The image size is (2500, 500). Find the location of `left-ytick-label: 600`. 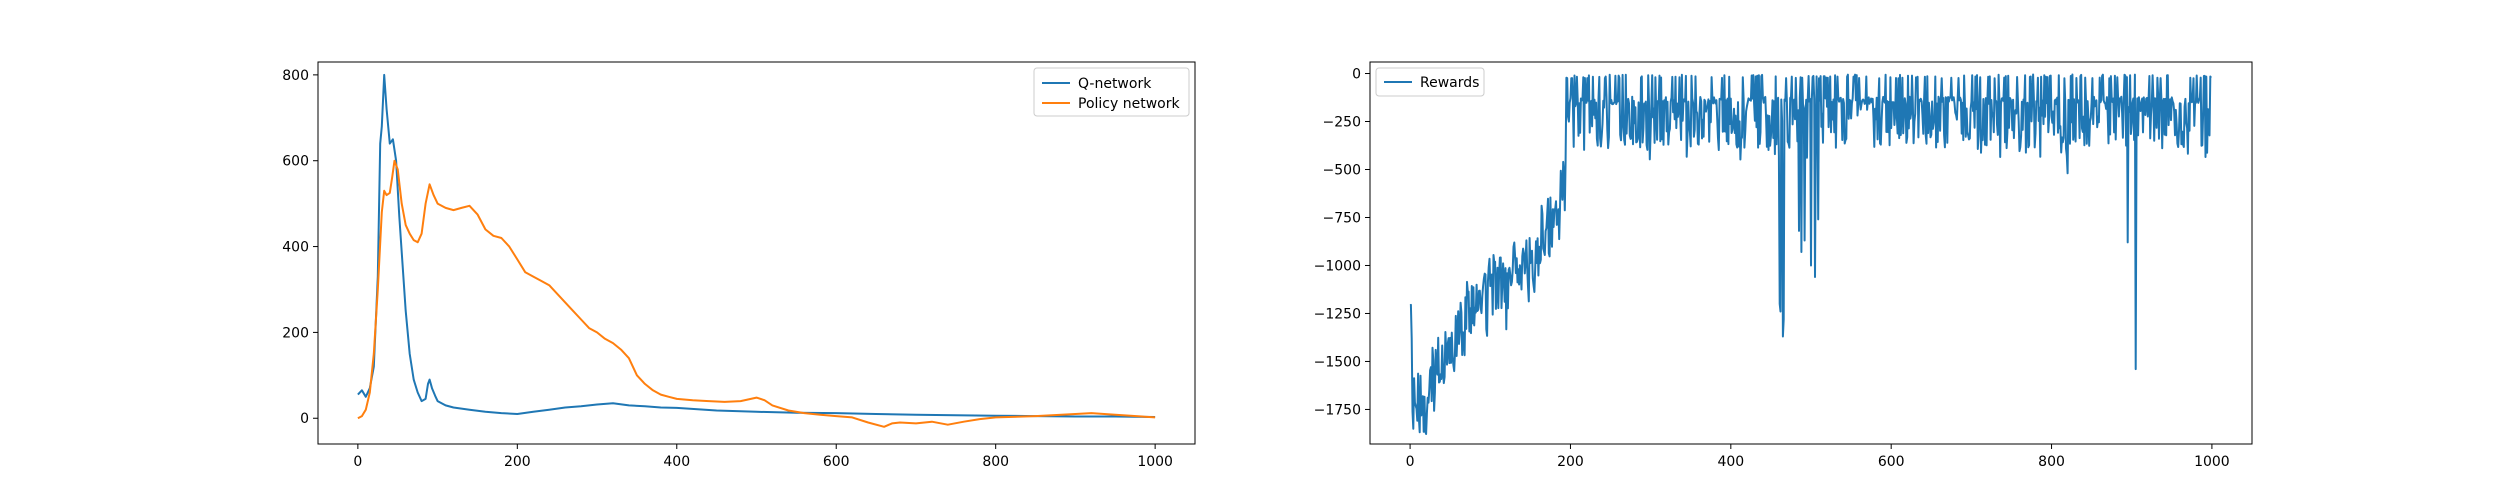

left-ytick-label: 600 is located at coordinates (295, 162).